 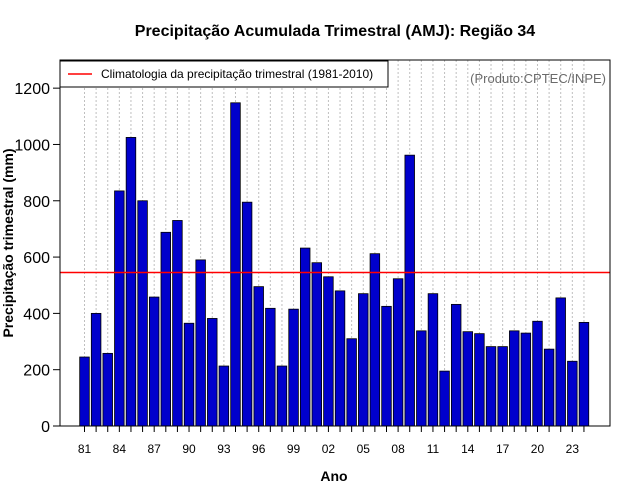 What do you see at coordinates (329, 449) in the screenshot?
I see `x-tick-label: 02` at bounding box center [329, 449].